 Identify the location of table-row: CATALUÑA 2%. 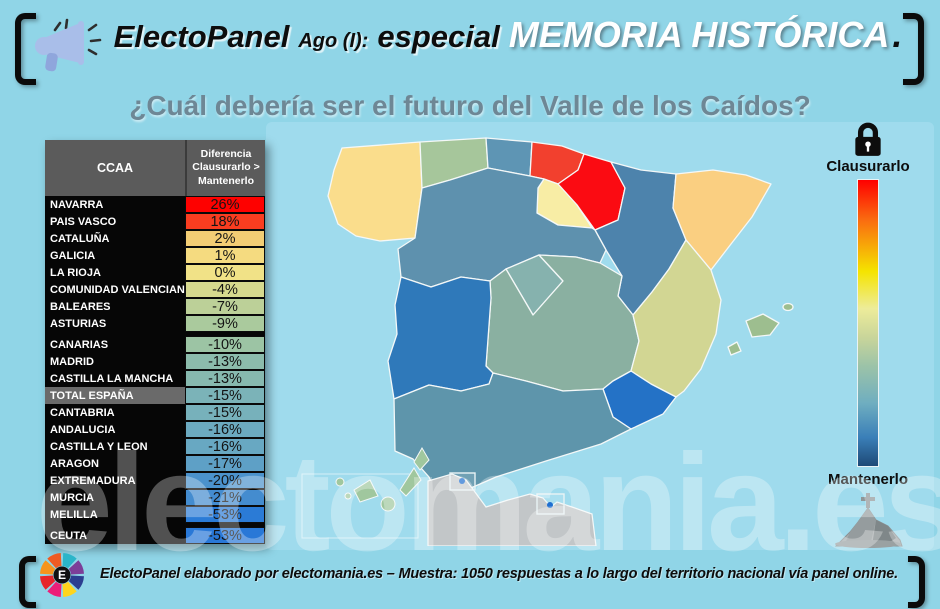
(155, 238).